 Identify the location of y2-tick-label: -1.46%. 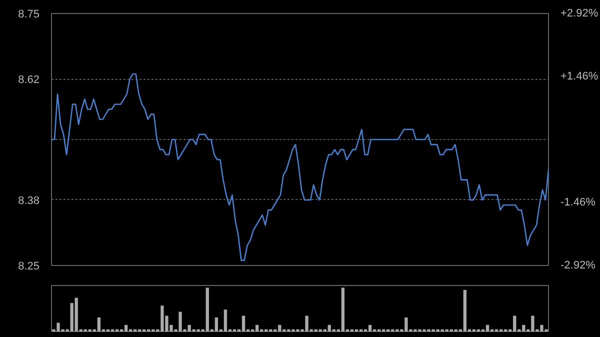
(578, 202).